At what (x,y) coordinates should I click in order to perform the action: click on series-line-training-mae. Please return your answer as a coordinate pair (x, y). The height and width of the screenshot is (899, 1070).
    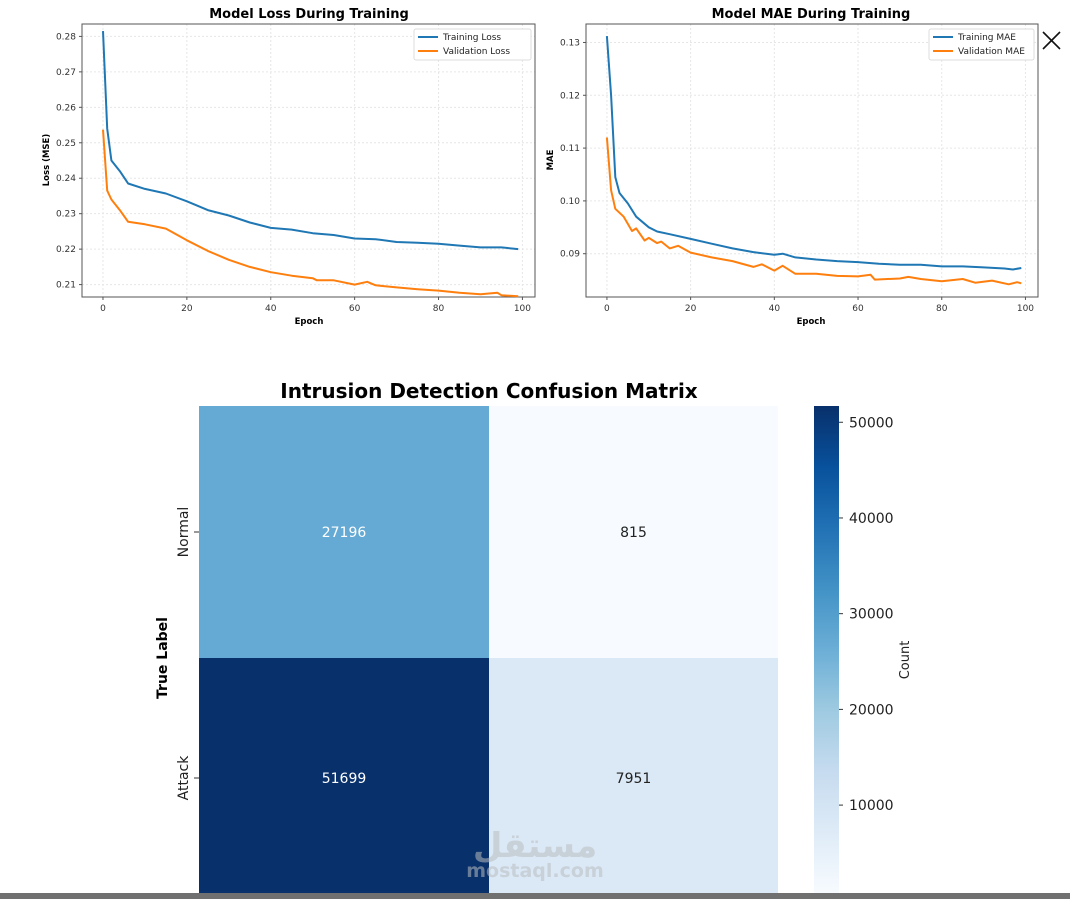
    Looking at the image, I should click on (813, 153).